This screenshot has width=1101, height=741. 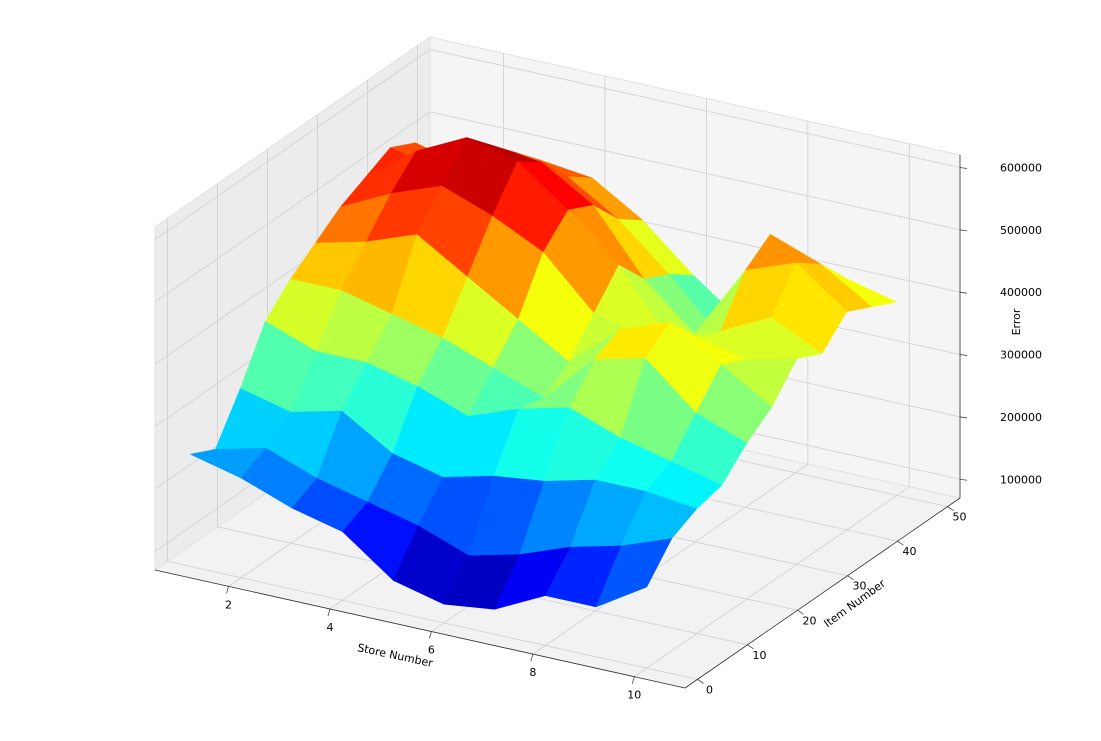 What do you see at coordinates (228, 604) in the screenshot?
I see `x-tick-label: 2` at bounding box center [228, 604].